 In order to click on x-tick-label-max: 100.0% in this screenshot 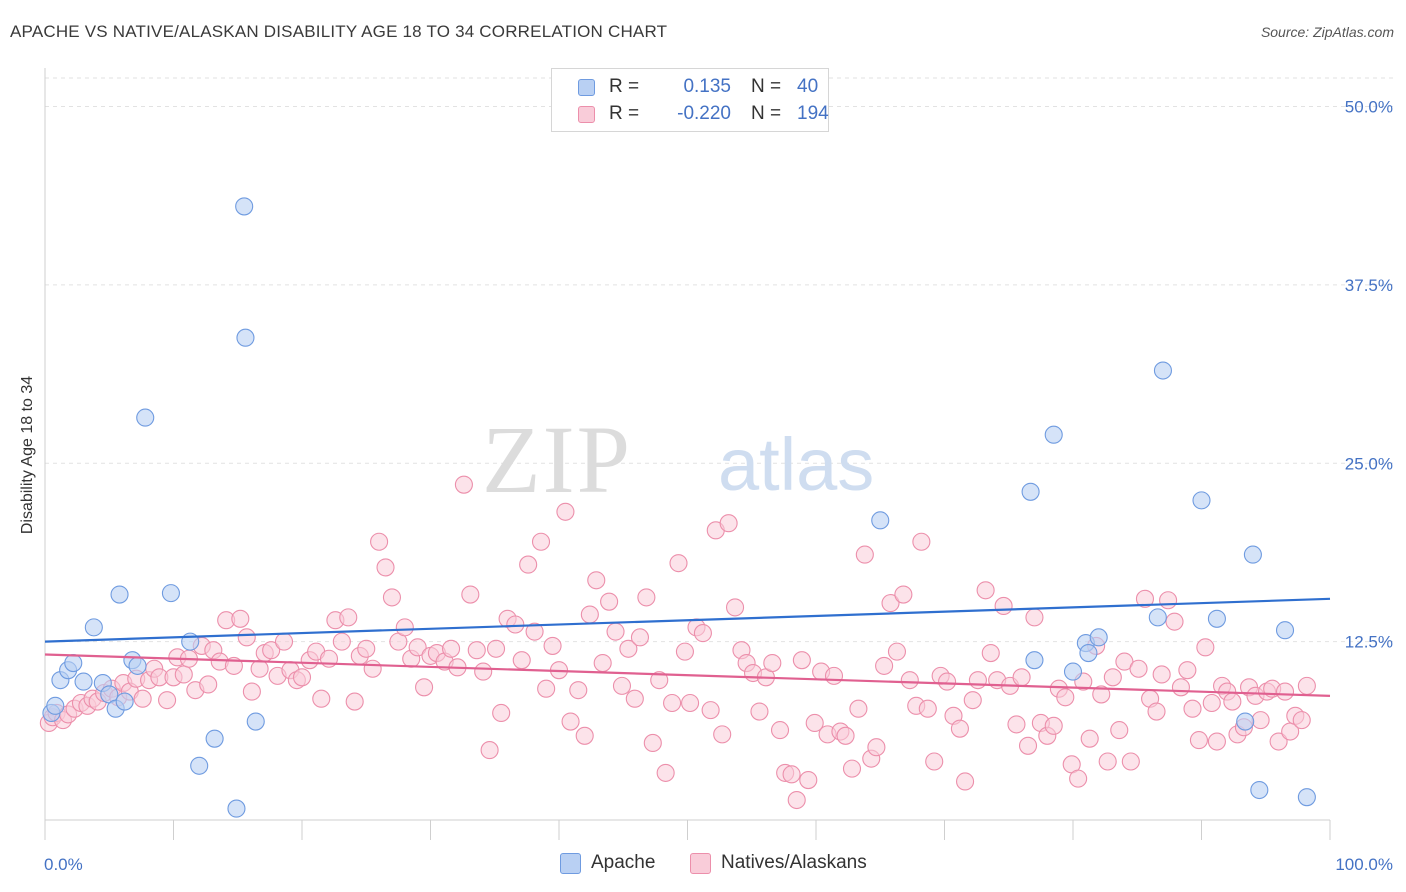, I will do `click(1364, 864)`.